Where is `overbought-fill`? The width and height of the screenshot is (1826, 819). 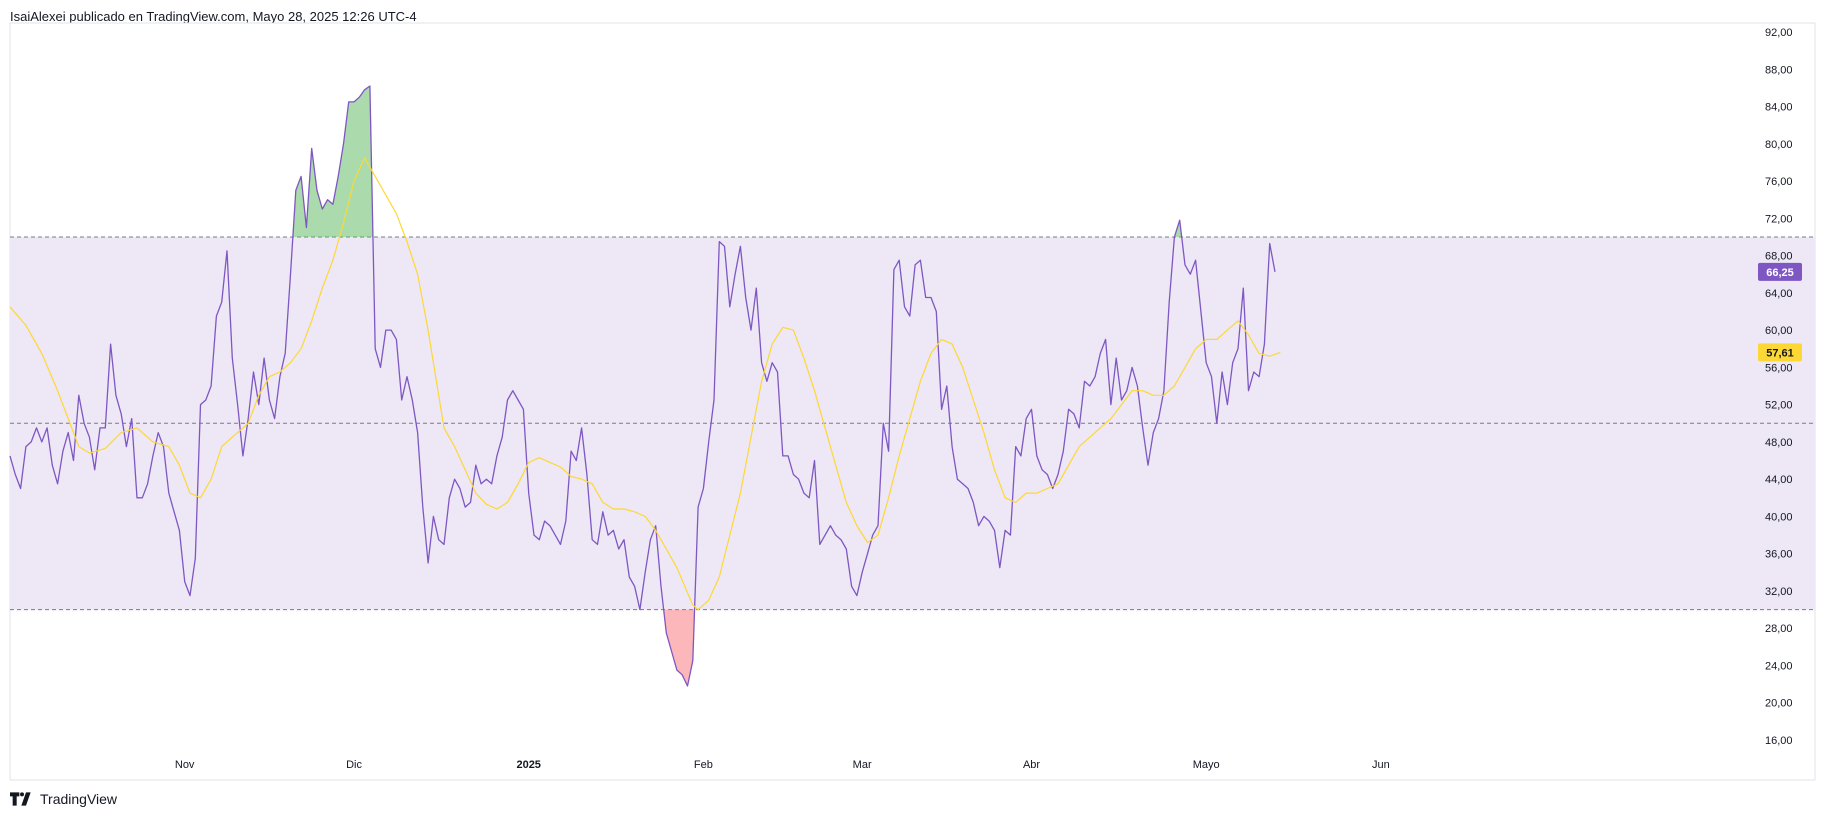
overbought-fill is located at coordinates (332, 161).